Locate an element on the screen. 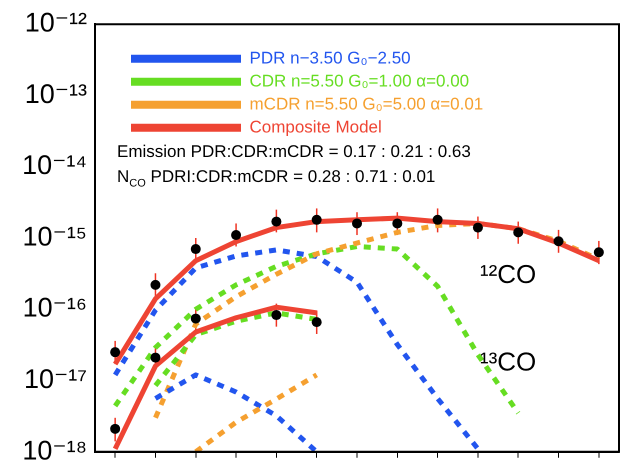  y-tick-label: 10⁻¹² is located at coordinates (55, 23).